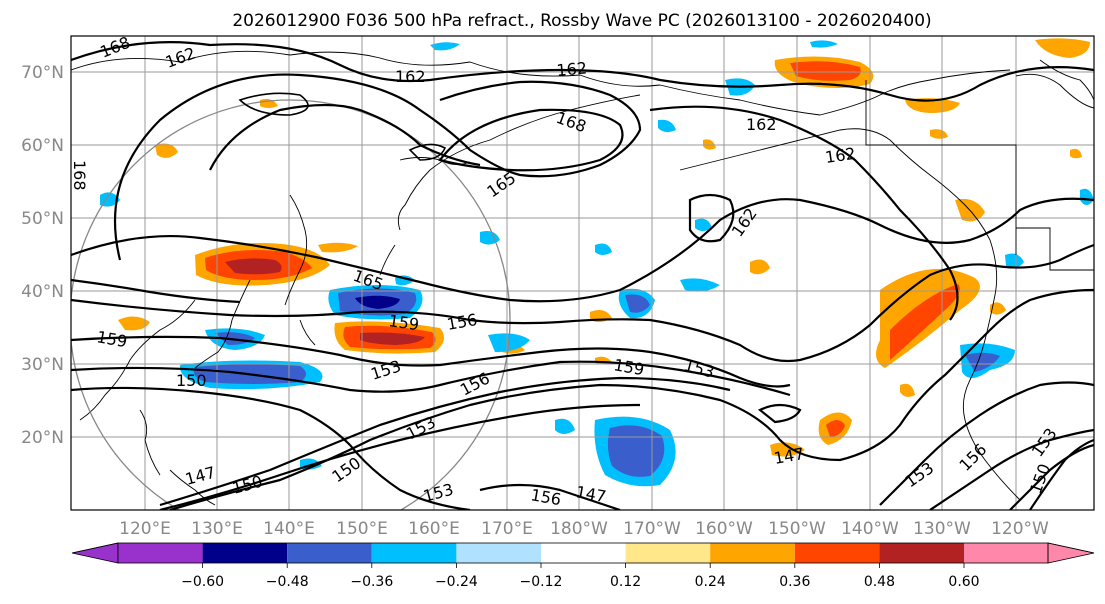  Describe the element at coordinates (963, 582) in the screenshot. I see `colorbar-tick: 0.60` at that location.